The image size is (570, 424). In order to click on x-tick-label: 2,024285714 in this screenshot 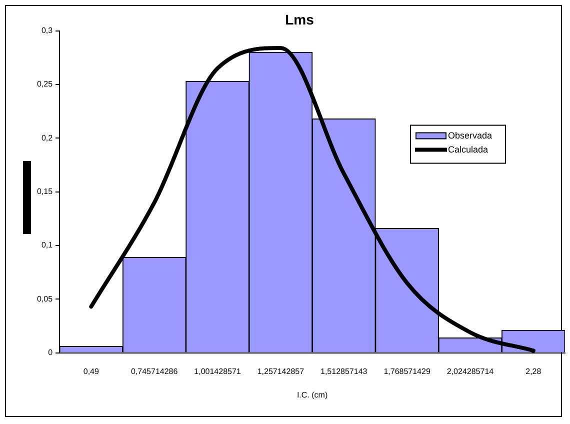, I will do `click(470, 371)`.